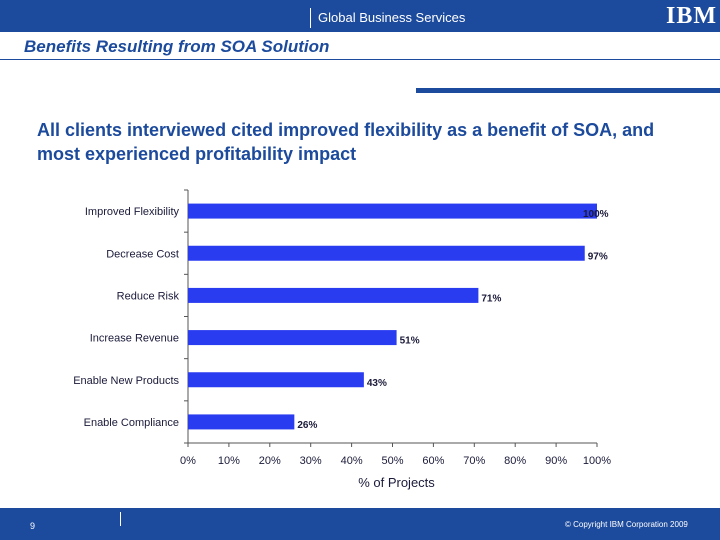  What do you see at coordinates (352, 461) in the screenshot?
I see `x-tick-label: 40%` at bounding box center [352, 461].